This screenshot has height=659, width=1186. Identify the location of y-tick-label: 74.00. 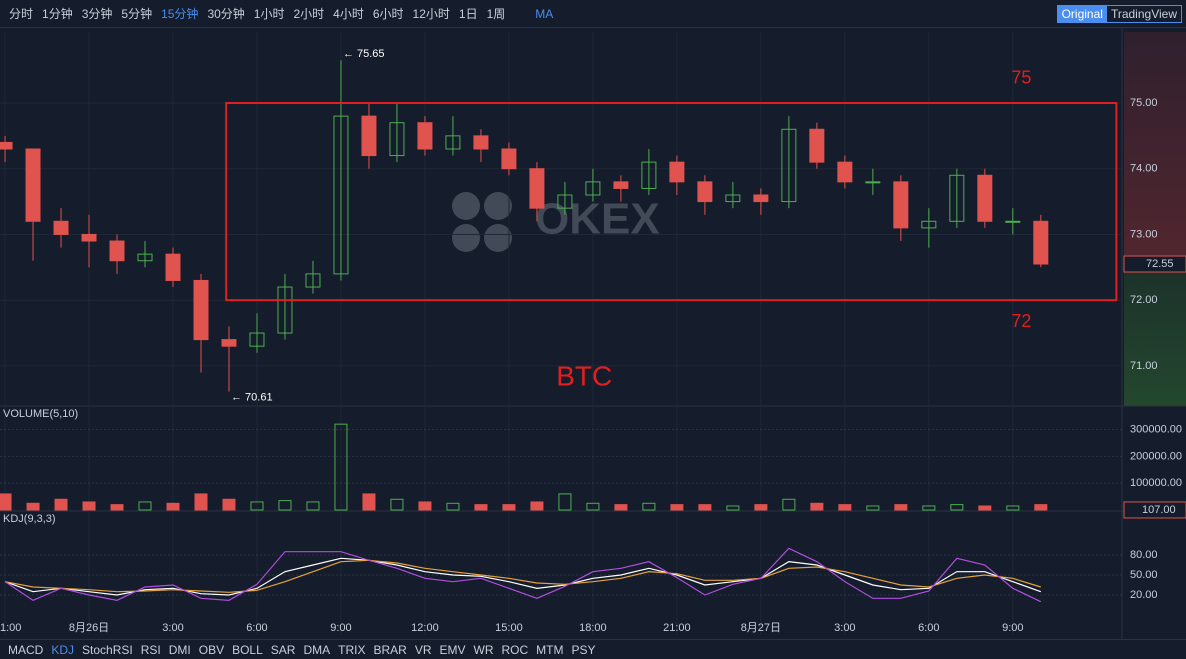
(1144, 169).